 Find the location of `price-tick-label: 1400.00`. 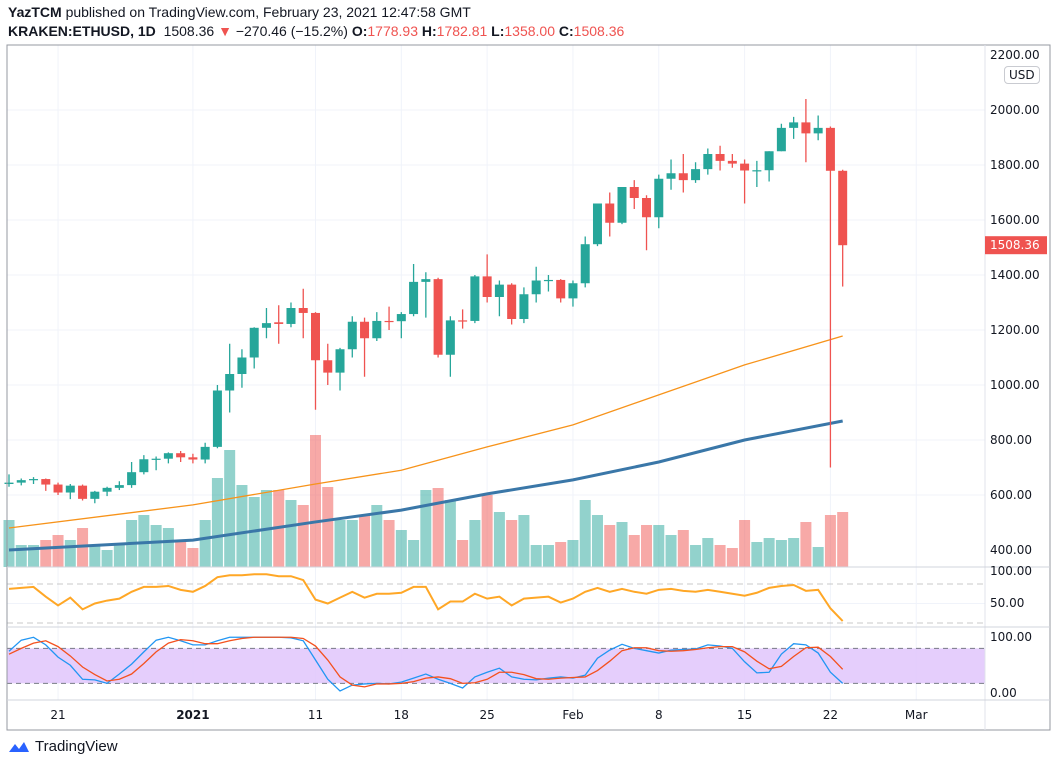

price-tick-label: 1400.00 is located at coordinates (1015, 275).